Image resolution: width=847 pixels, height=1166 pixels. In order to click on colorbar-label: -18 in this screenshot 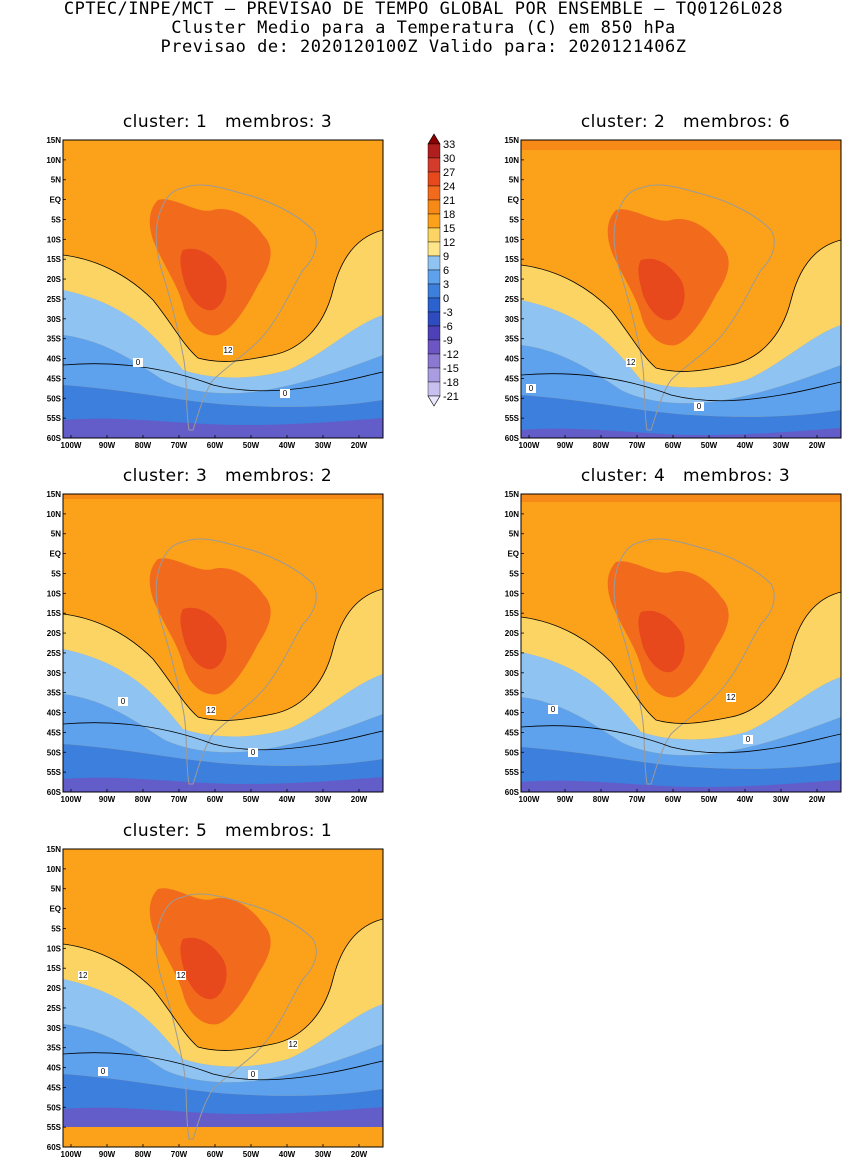, I will do `click(451, 383)`.